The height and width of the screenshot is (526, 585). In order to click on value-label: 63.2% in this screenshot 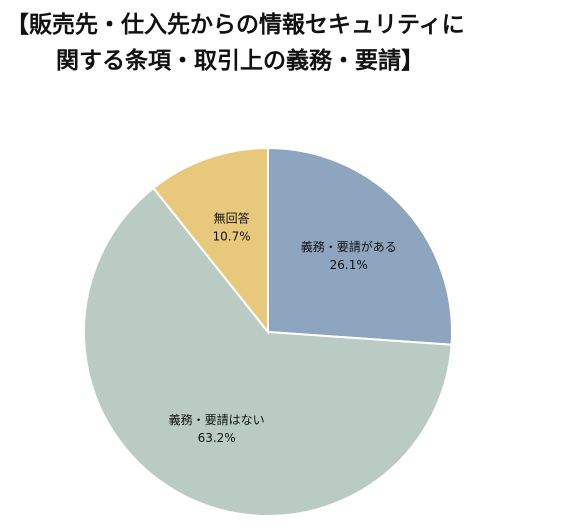, I will do `click(217, 438)`.